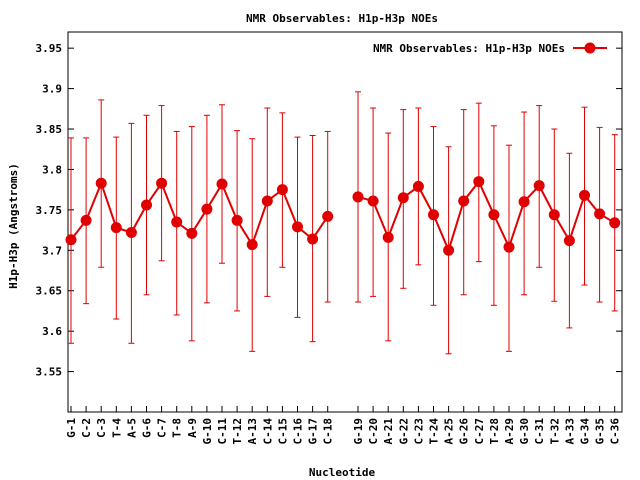 This screenshot has height=480, width=640. I want to click on x-tick-label: C-7, so click(162, 428).